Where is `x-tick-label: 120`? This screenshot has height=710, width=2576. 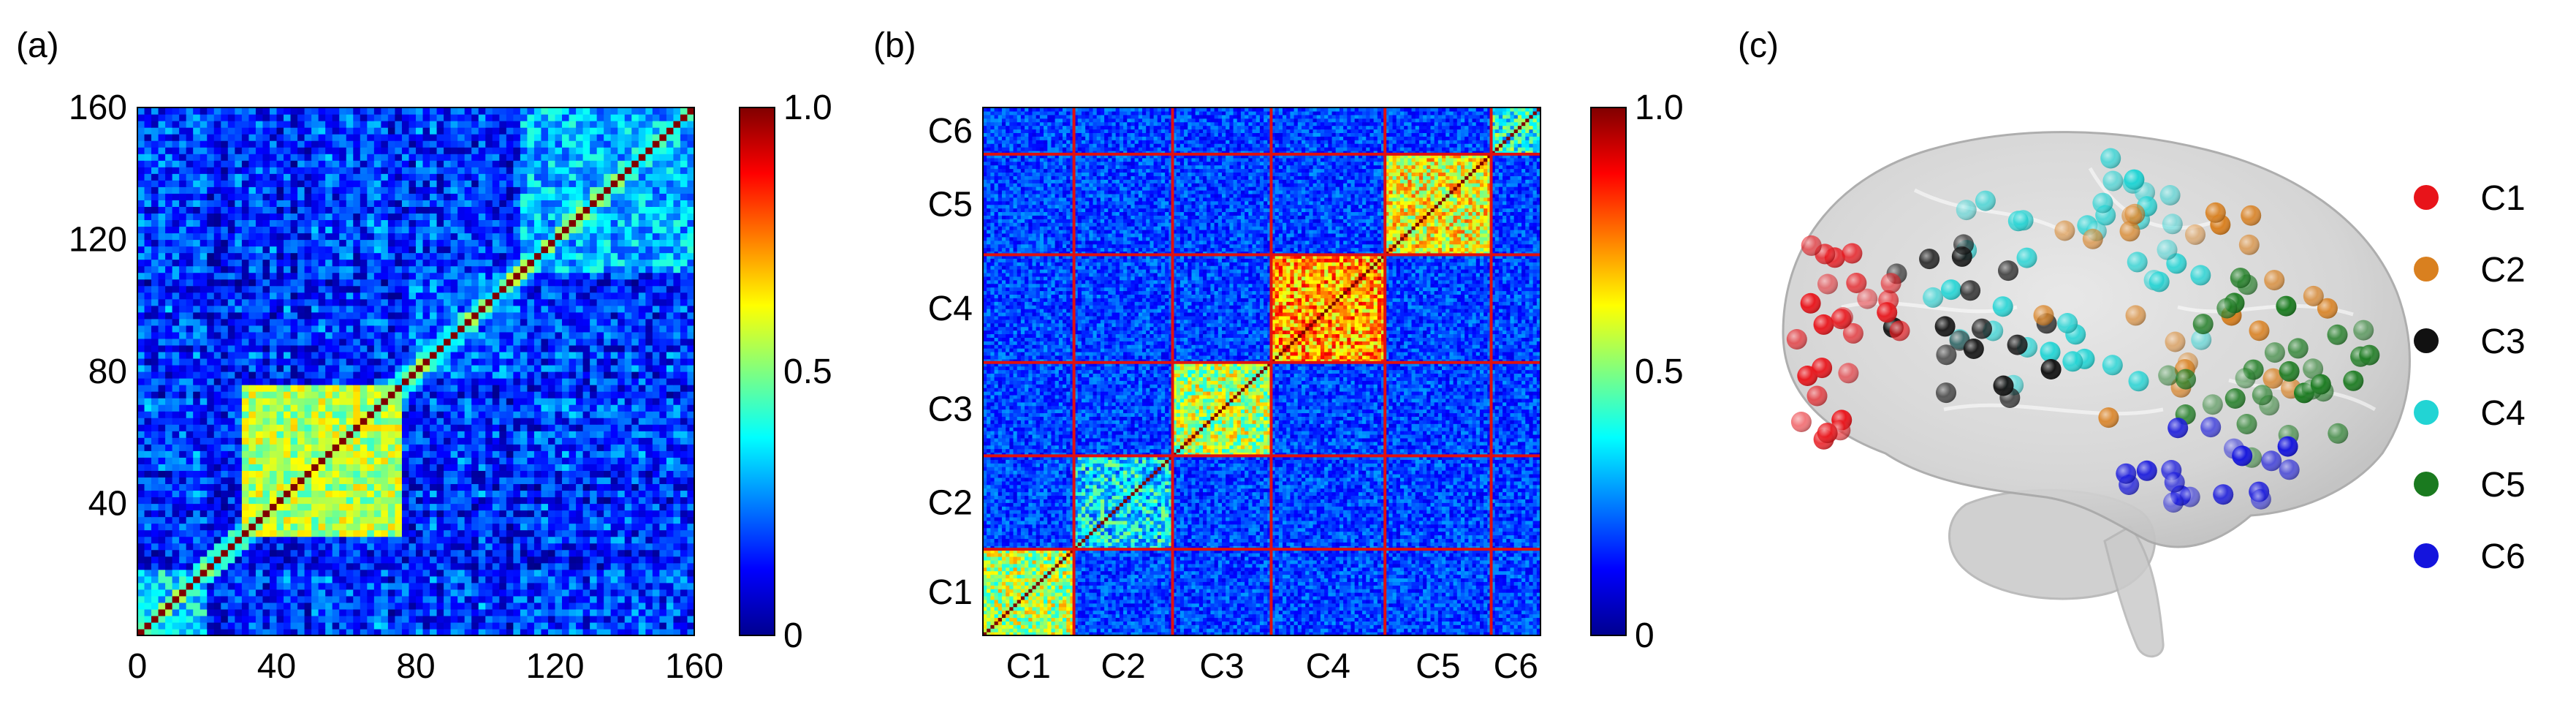
x-tick-label: 120 is located at coordinates (554, 666).